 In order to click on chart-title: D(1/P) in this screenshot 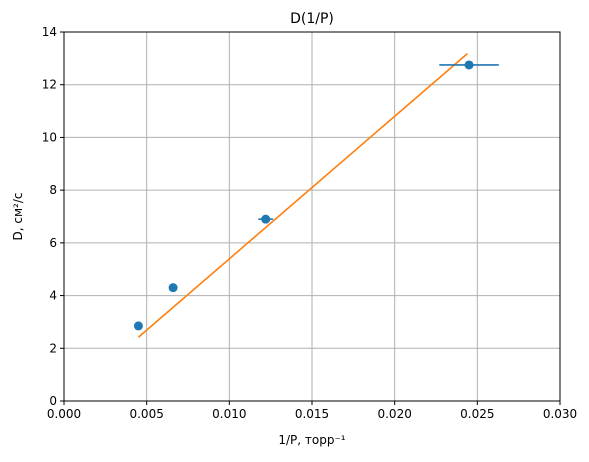, I will do `click(312, 19)`.